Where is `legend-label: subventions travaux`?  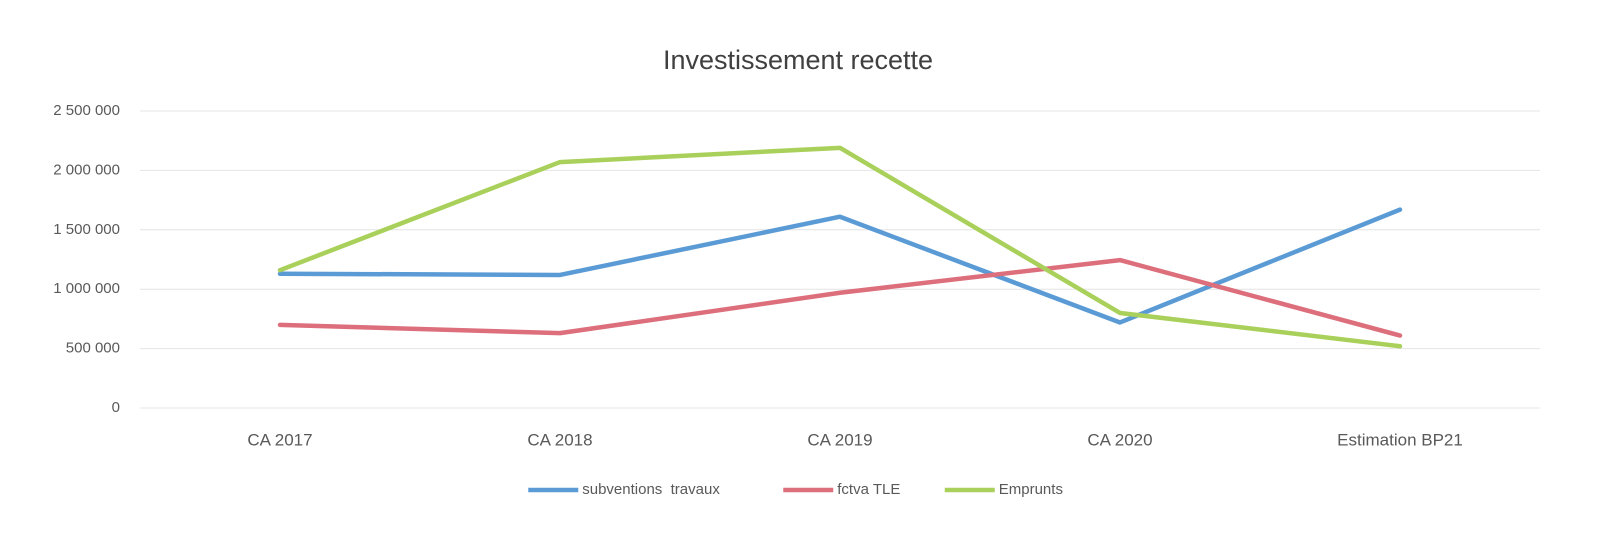
legend-label: subventions travaux is located at coordinates (651, 489).